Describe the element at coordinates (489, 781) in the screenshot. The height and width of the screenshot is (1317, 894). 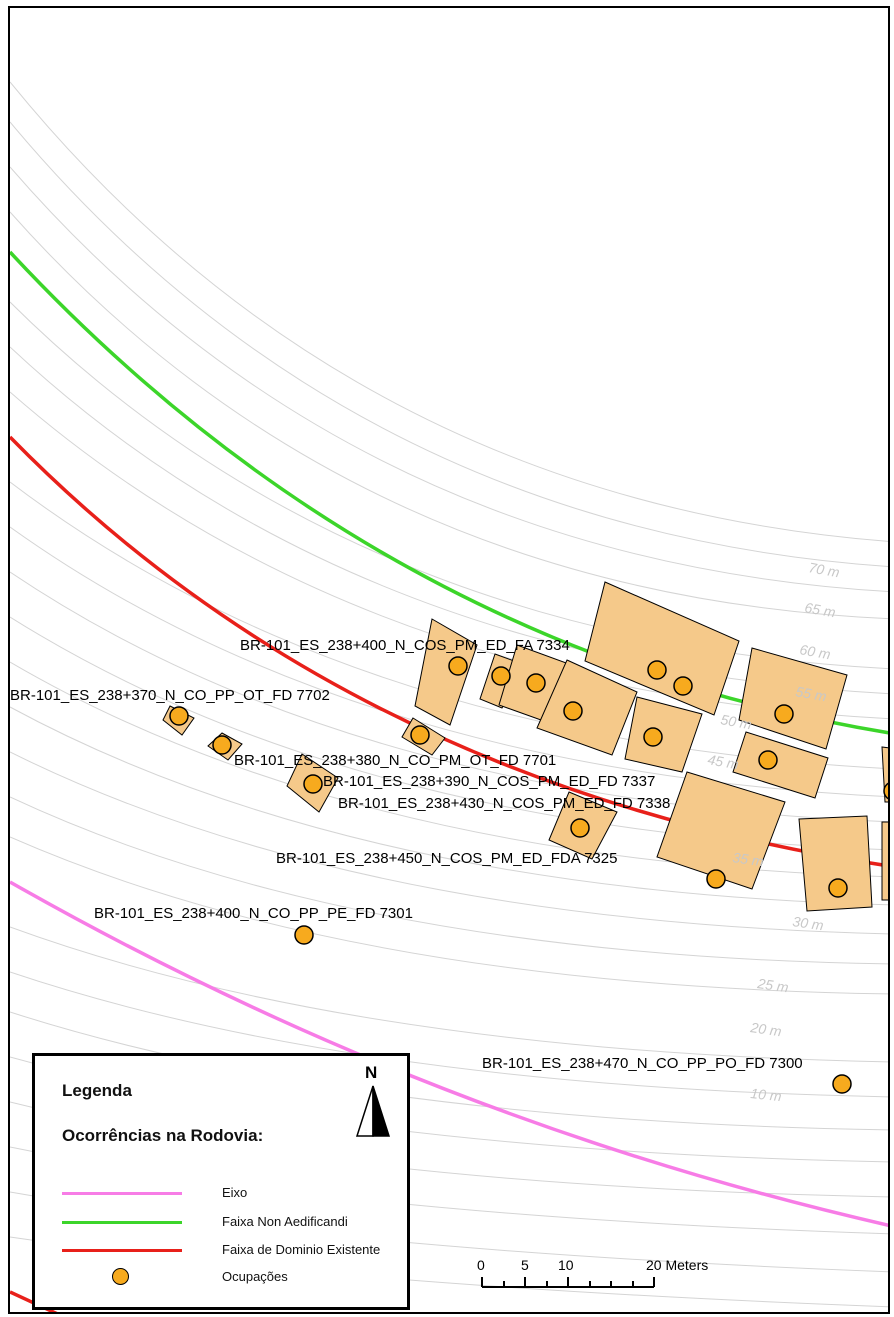
I see `occurrence-label: BR-101_ES_238+390_N_COS_PM_ED_FD 7337` at that location.